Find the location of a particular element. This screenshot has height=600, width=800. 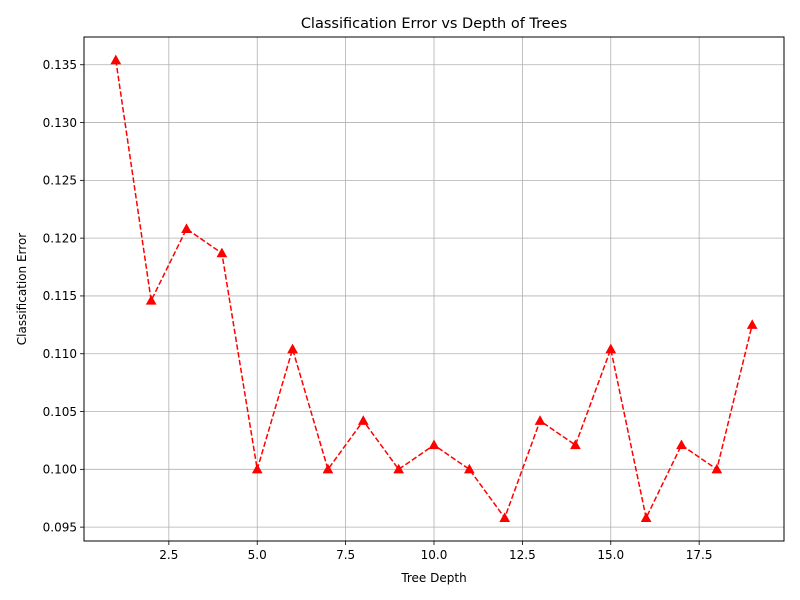

chart-title: Classification Error vs Depth of Trees is located at coordinates (434, 24).